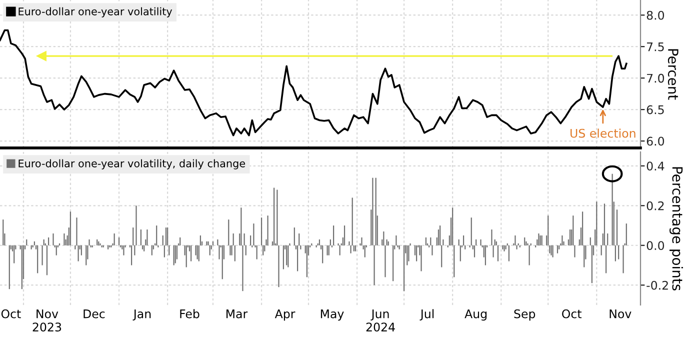 This screenshot has height=337, width=700. Describe the element at coordinates (47, 321) in the screenshot. I see `x-tick-label: Nov 2023` at that location.